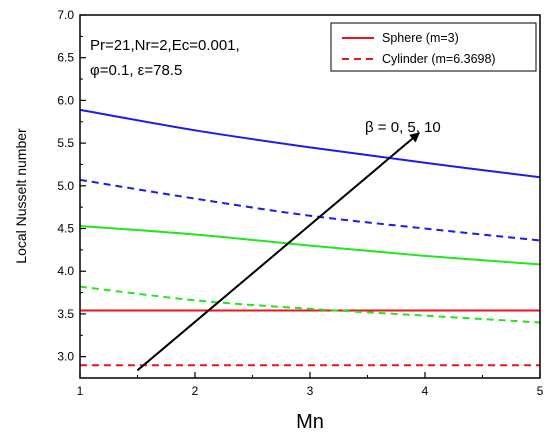 The width and height of the screenshot is (550, 436). What do you see at coordinates (165, 45) in the screenshot?
I see `parameters-line-1: Pr=21,Nr=2,Ec=0.001,` at bounding box center [165, 45].